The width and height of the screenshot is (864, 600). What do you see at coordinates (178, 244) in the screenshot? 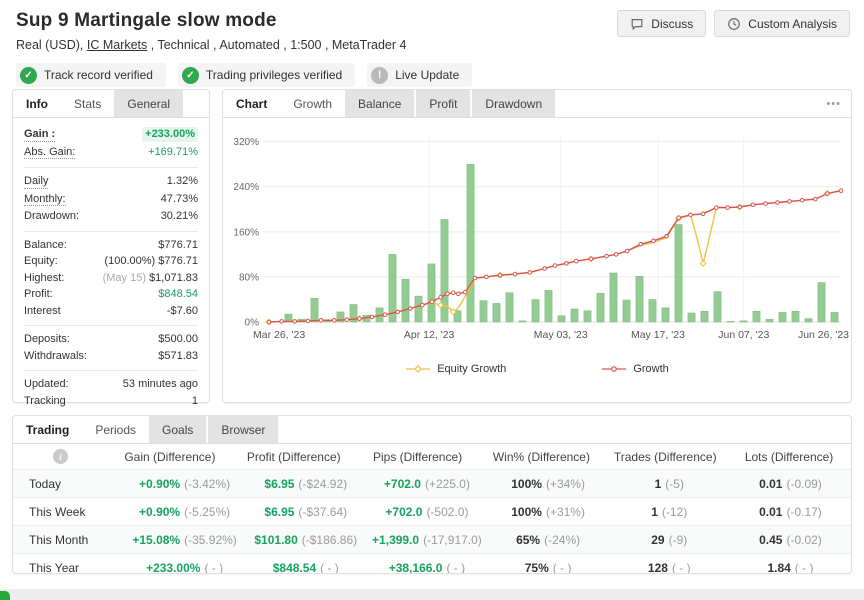
I see `info-value-main: $776.71` at bounding box center [178, 244].